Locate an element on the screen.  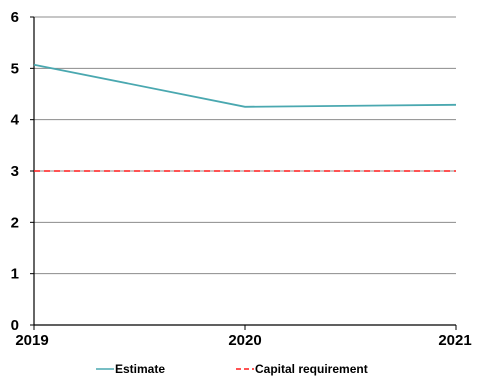
x-tick-label: 2020 is located at coordinates (244, 340).